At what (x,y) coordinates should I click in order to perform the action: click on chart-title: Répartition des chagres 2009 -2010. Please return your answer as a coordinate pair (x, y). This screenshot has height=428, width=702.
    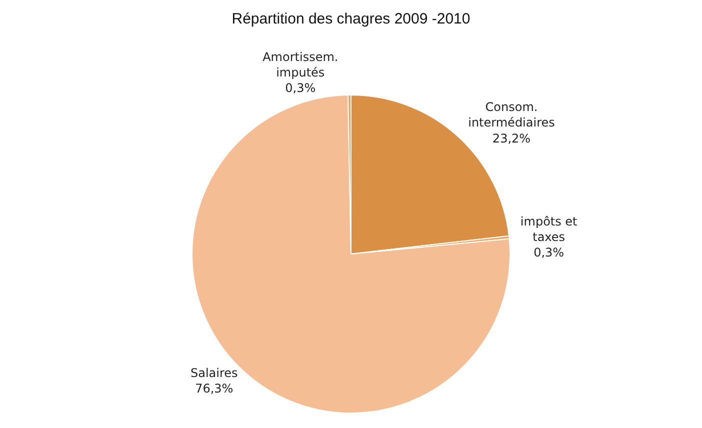
    Looking at the image, I should click on (351, 19).